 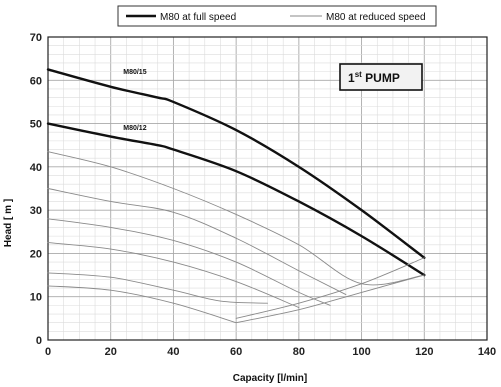 I want to click on y-tick-label: 30, so click(x=36, y=211).